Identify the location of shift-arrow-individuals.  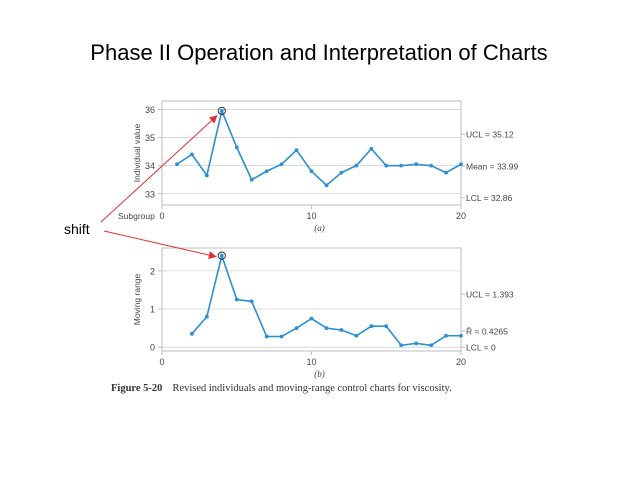
(159, 169).